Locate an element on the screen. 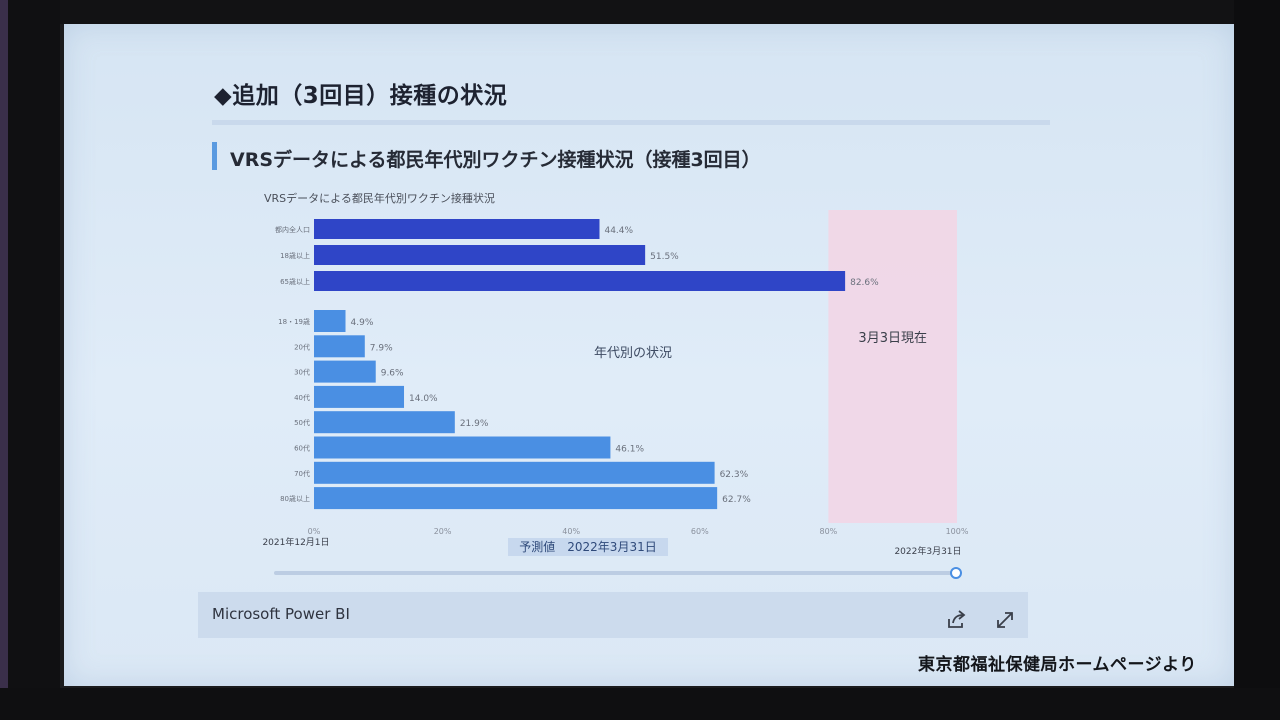 The width and height of the screenshot is (1280, 720). chart-title: VRSデータによる都民年代別ワクチン接種状況 is located at coordinates (379, 198).